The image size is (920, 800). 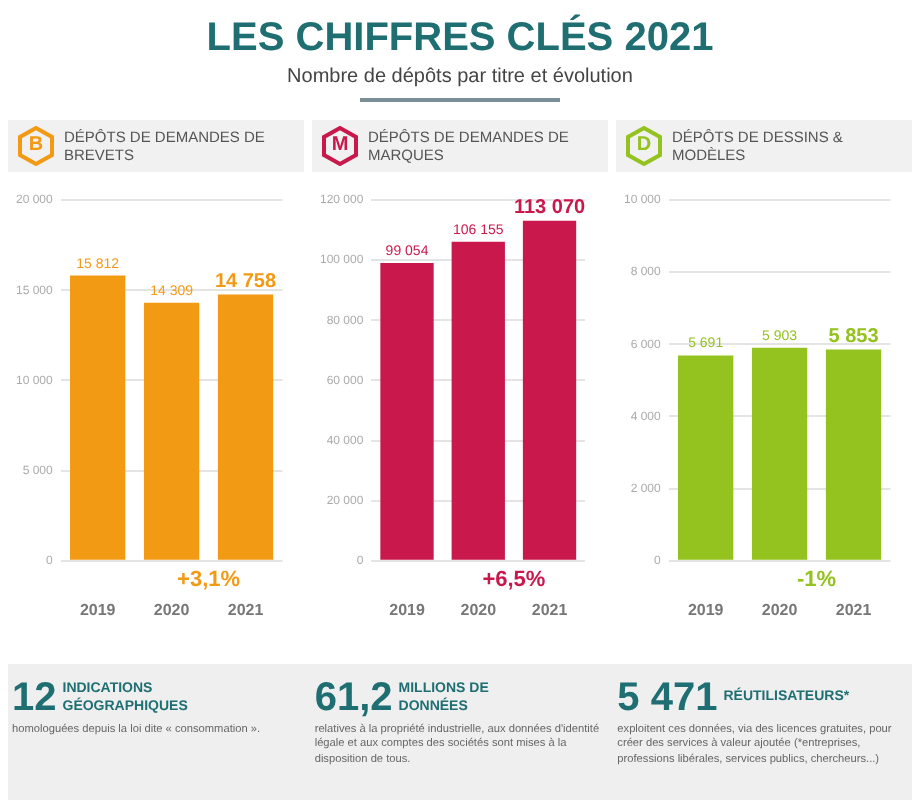 What do you see at coordinates (549, 207) in the screenshot?
I see `data-label: 113 070` at bounding box center [549, 207].